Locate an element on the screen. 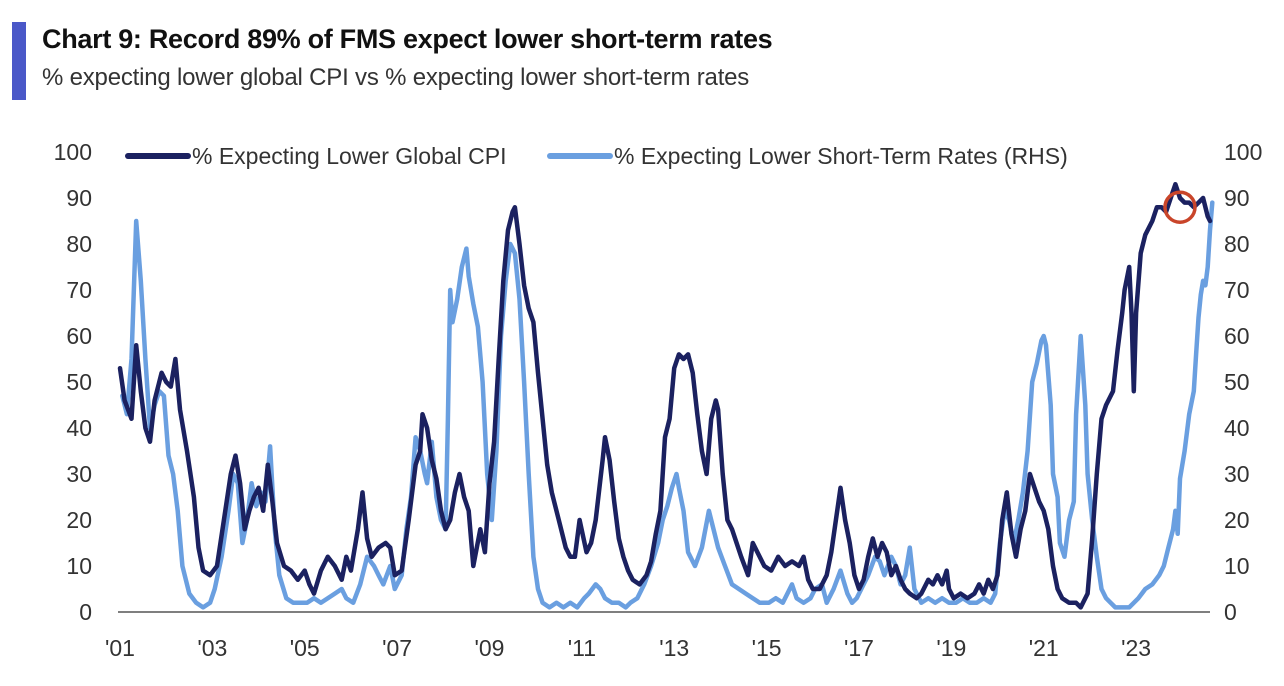  y-left-tick-label: 50 is located at coordinates (79, 382).